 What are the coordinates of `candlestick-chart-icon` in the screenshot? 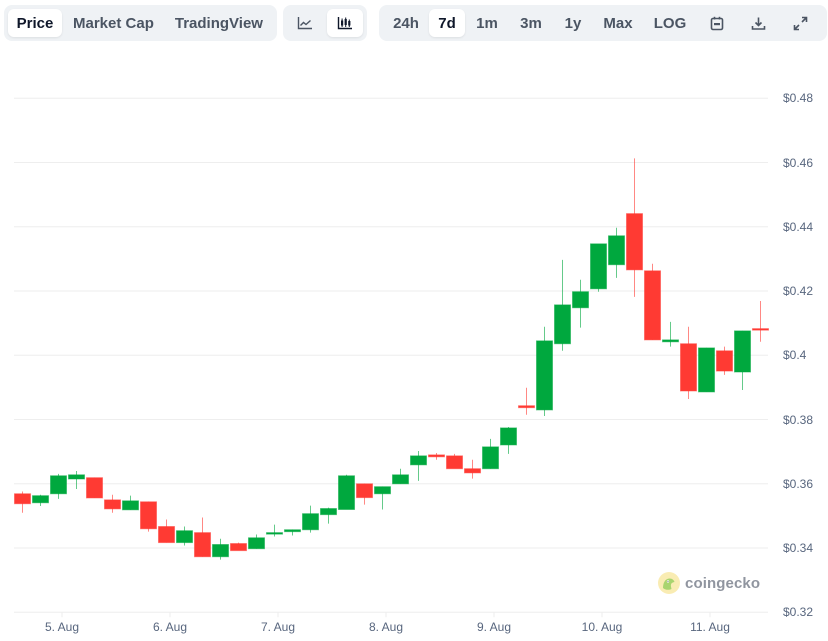 It's located at (344, 23).